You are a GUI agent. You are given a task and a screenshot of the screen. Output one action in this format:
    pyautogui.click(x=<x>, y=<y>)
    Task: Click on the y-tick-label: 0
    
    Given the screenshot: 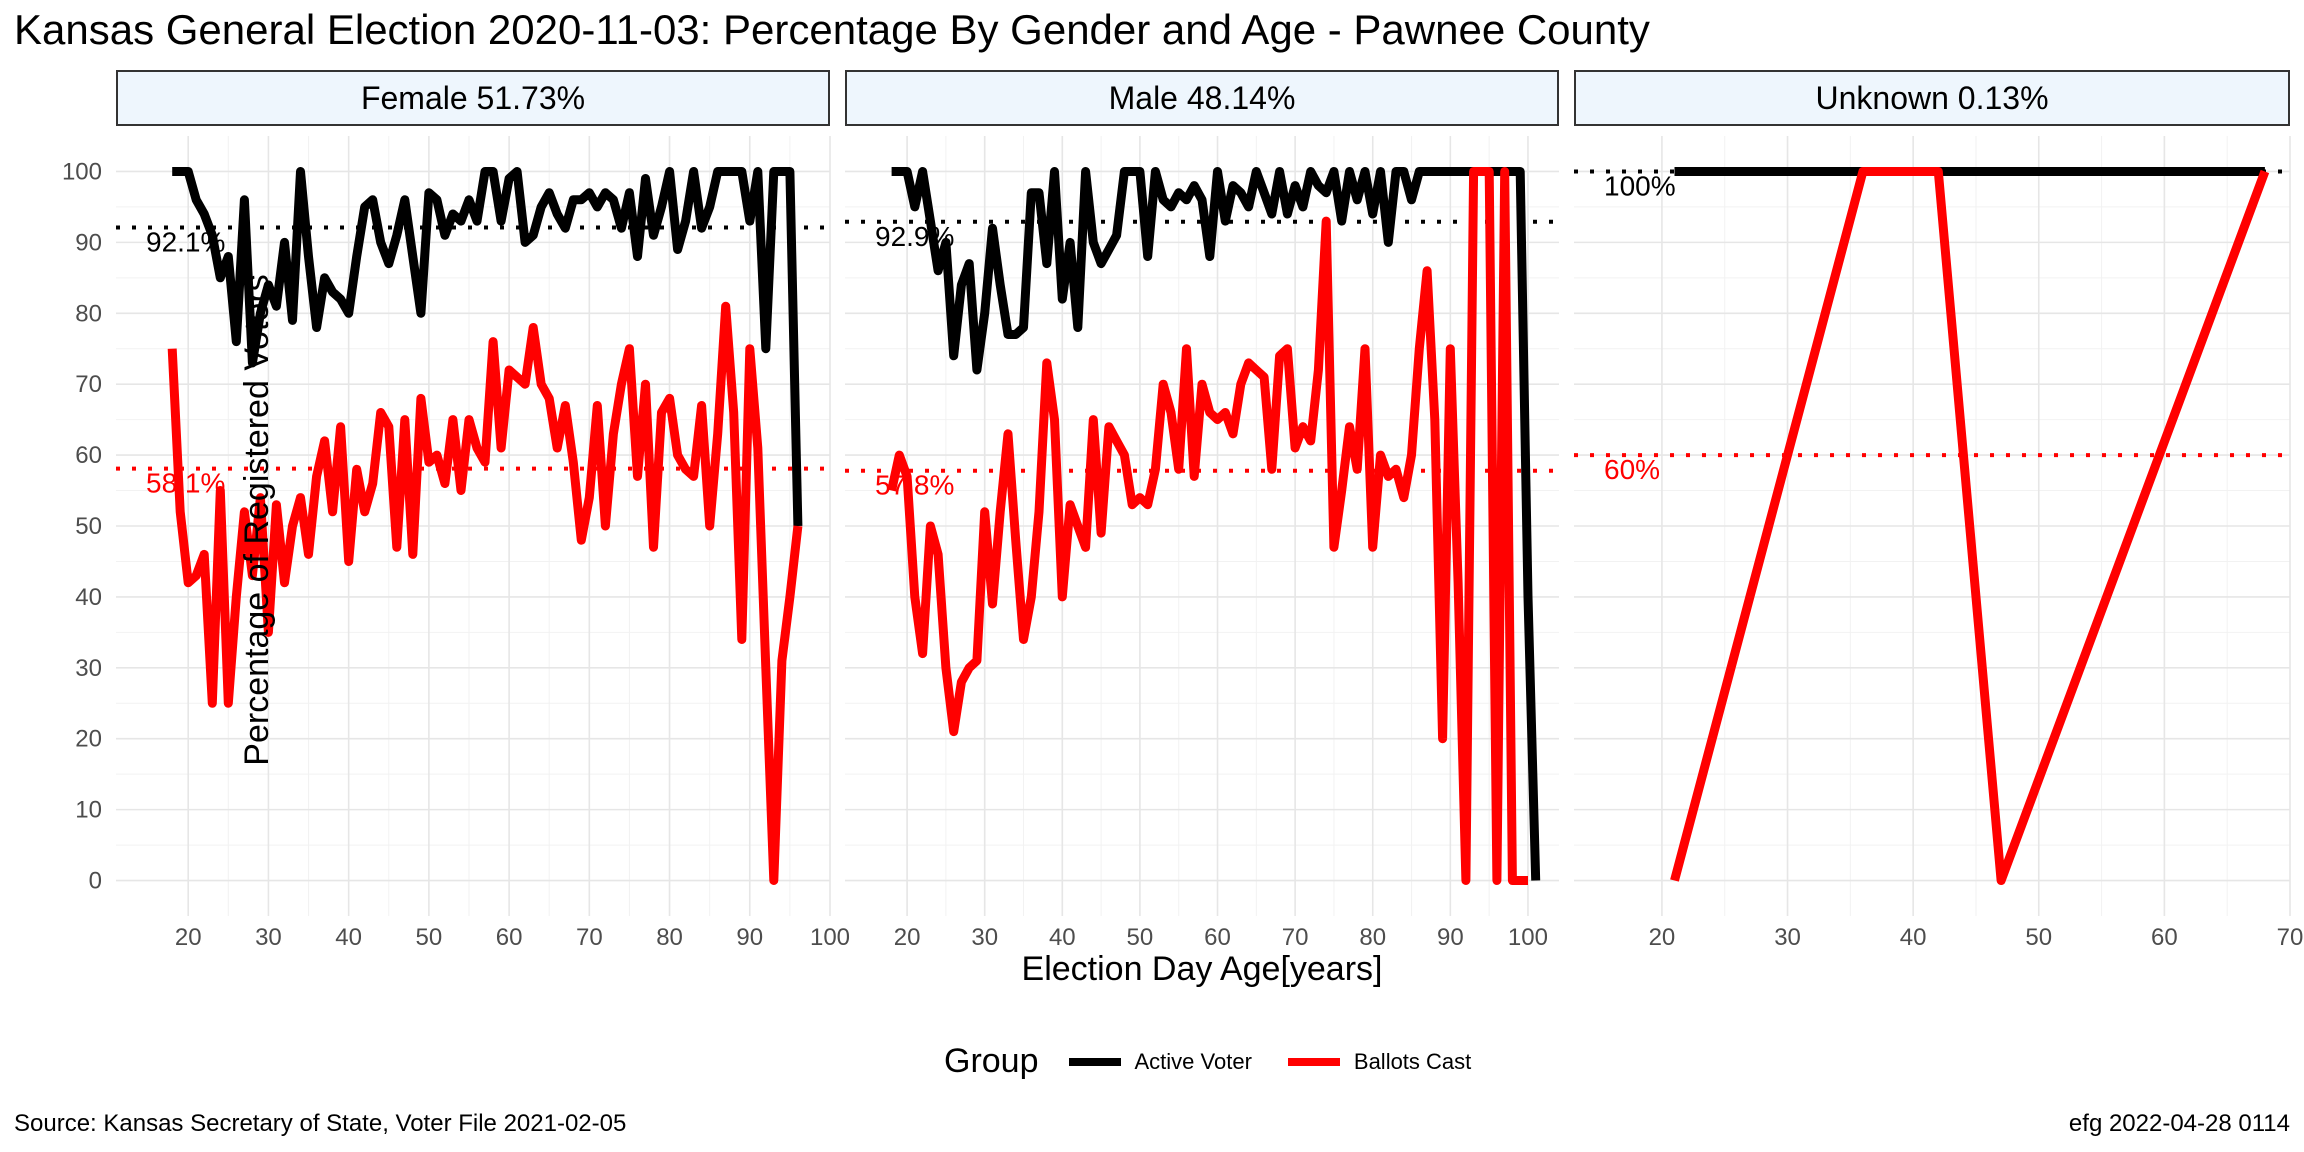 What is the action you would take?
    pyautogui.click(x=95, y=881)
    